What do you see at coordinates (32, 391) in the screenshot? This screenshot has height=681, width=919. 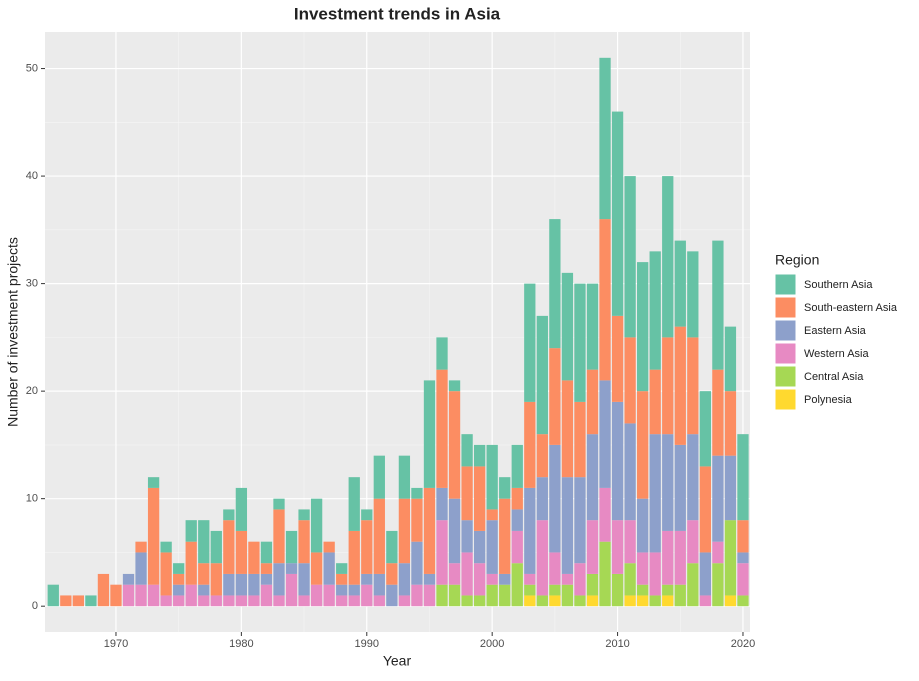 I see `y-tick-label: 20` at bounding box center [32, 391].